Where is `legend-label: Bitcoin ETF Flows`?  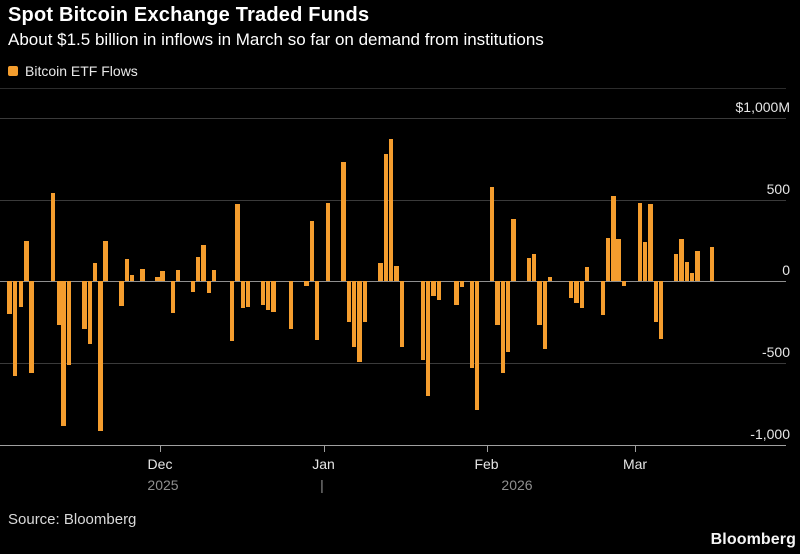
legend-label: Bitcoin ETF Flows is located at coordinates (81, 71).